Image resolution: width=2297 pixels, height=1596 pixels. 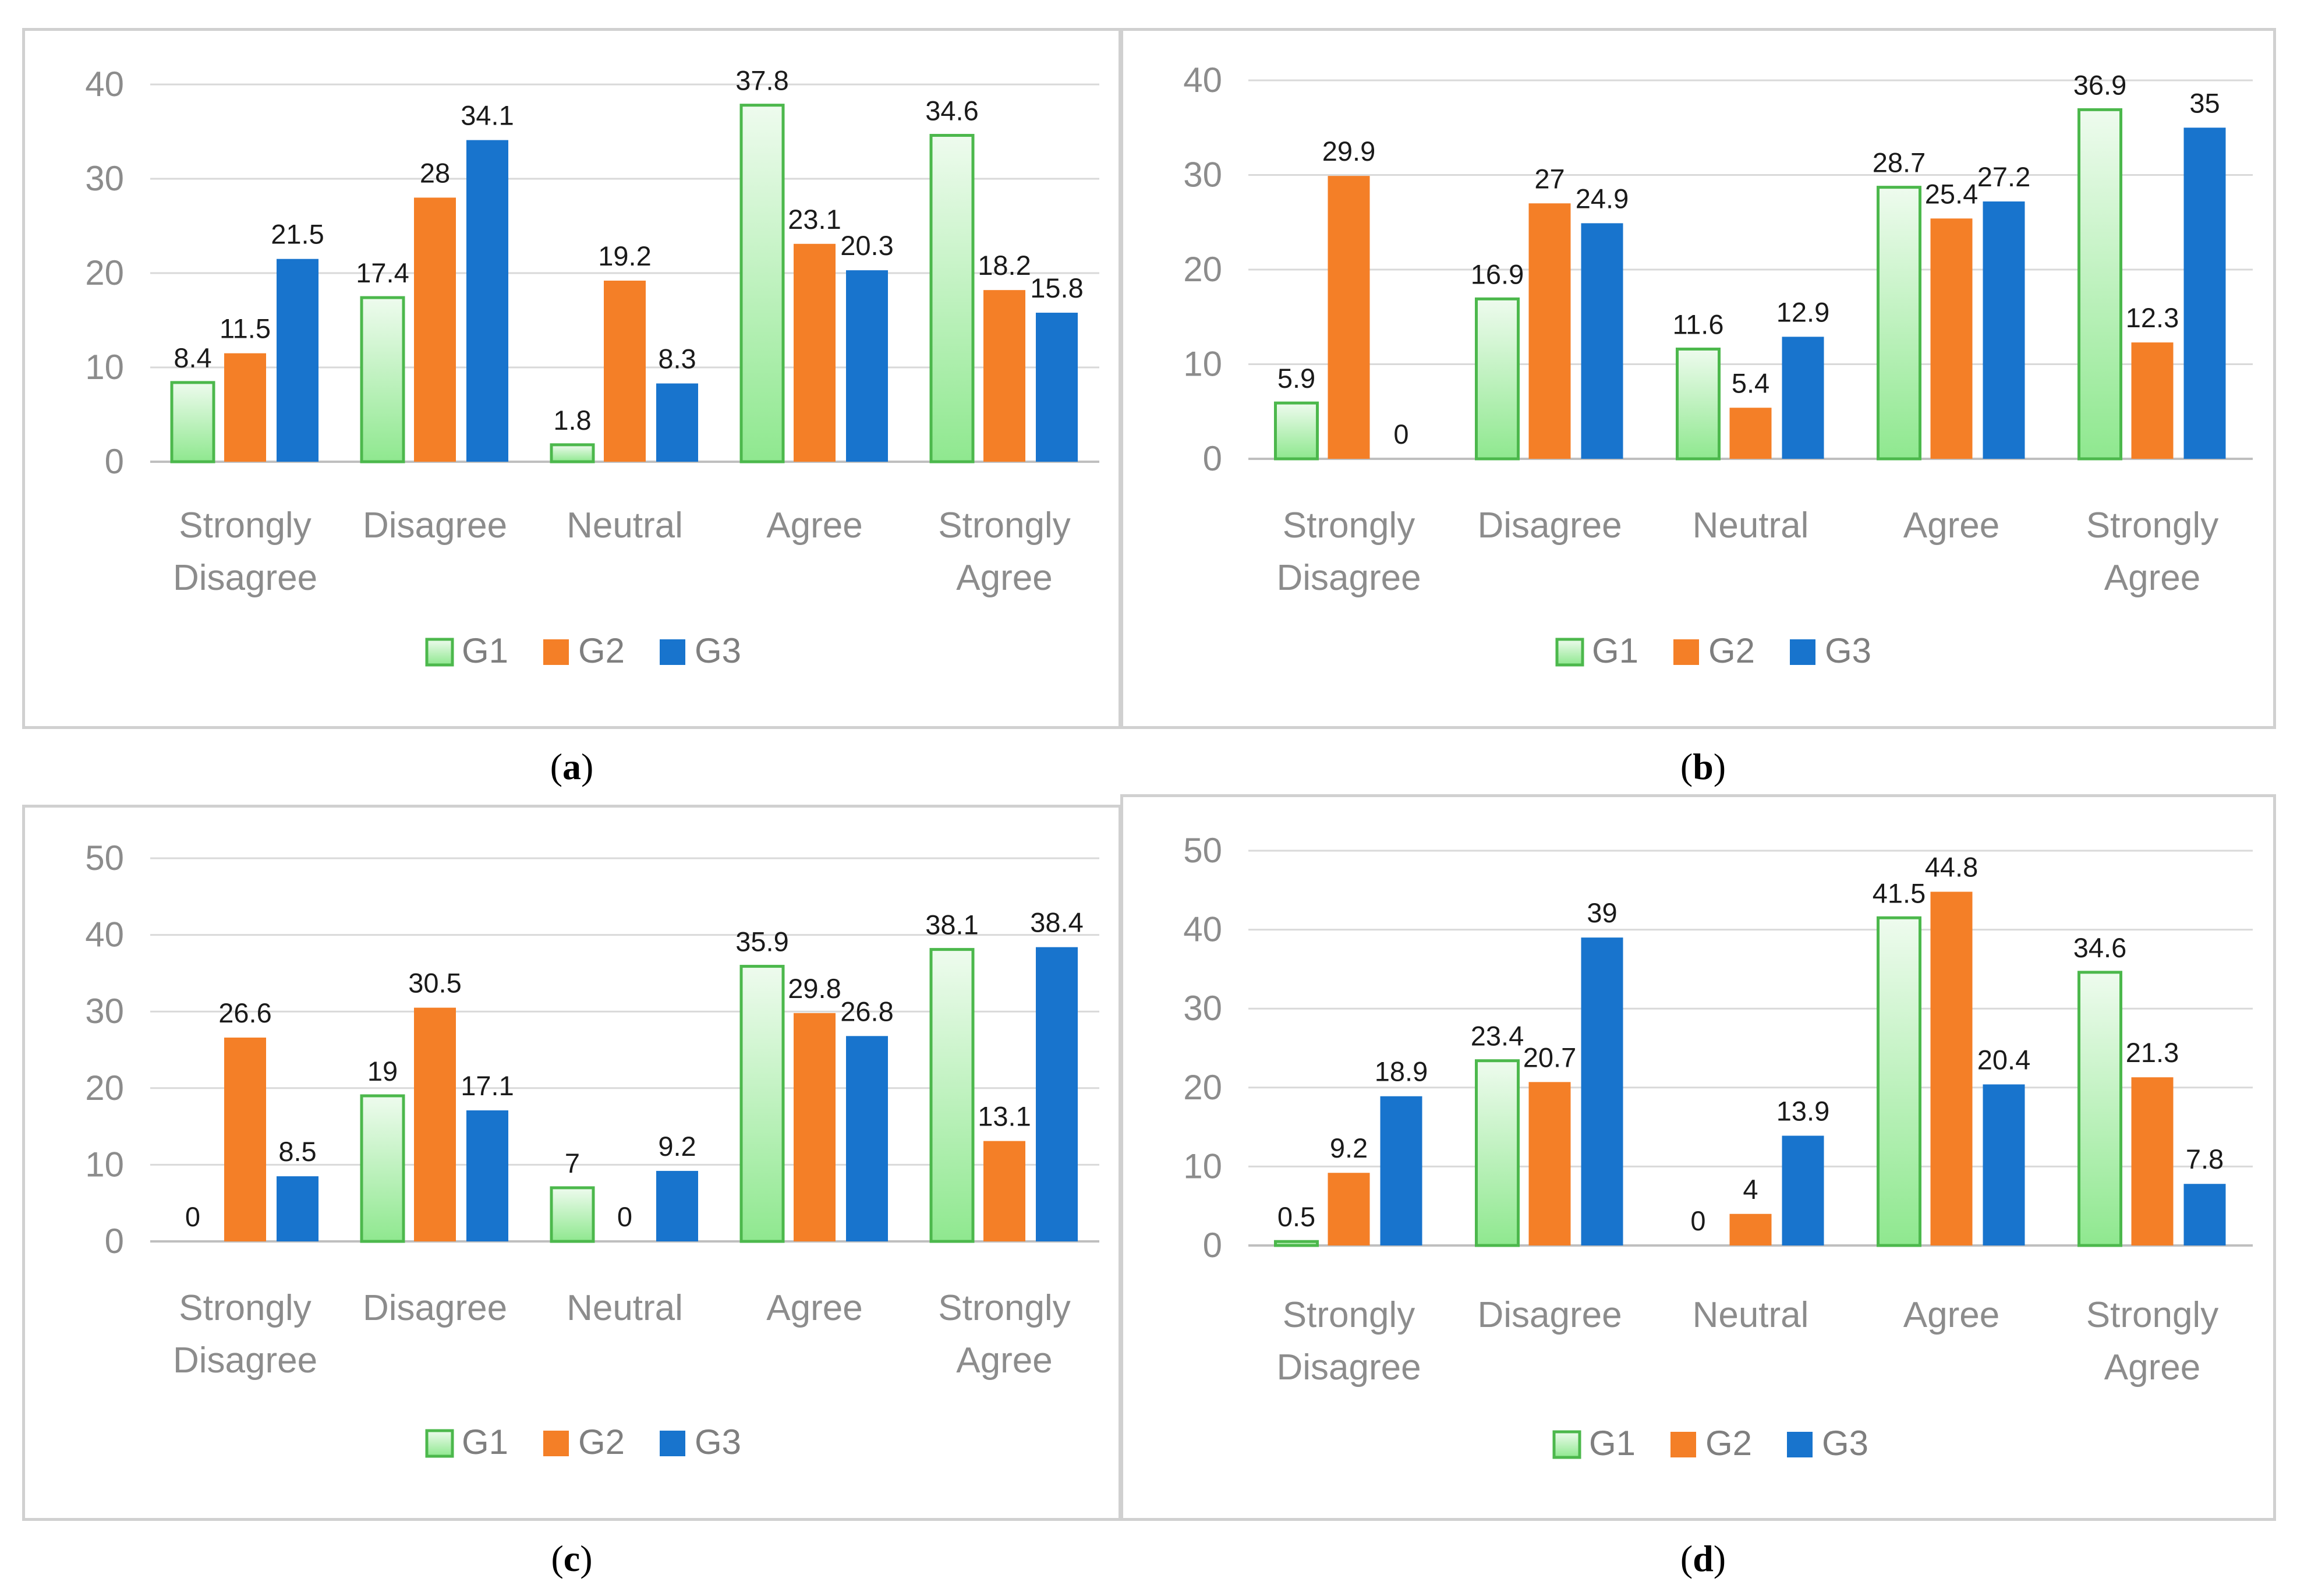 I want to click on y-tick-label: 50, so click(x=1202, y=851).